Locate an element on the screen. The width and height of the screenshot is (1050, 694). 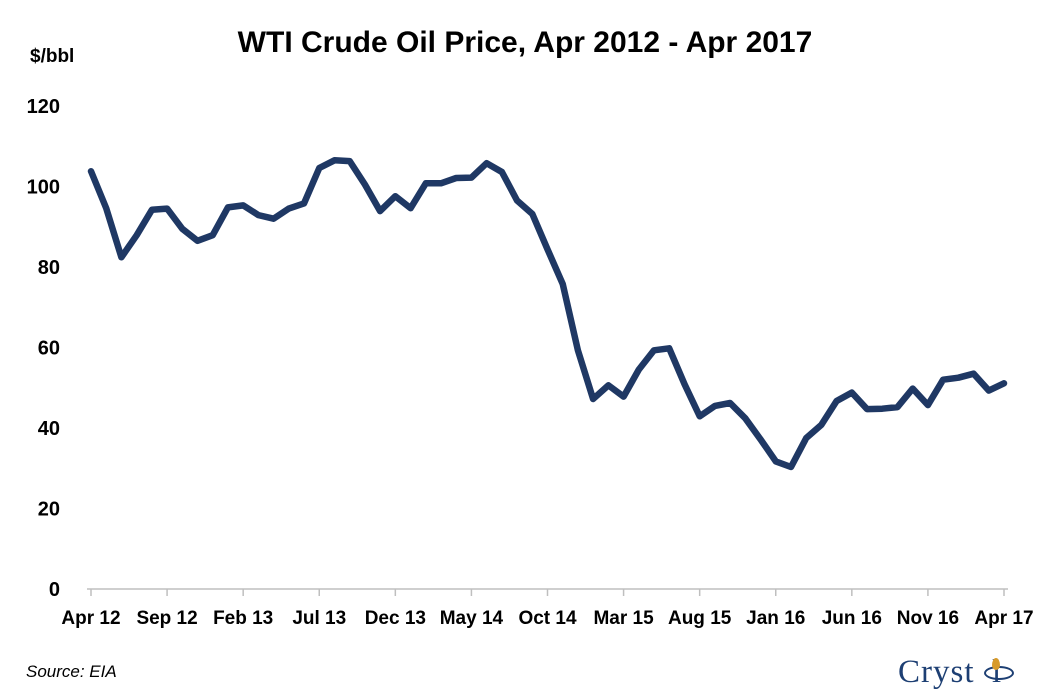
x-axis is located at coordinates (547, 592).